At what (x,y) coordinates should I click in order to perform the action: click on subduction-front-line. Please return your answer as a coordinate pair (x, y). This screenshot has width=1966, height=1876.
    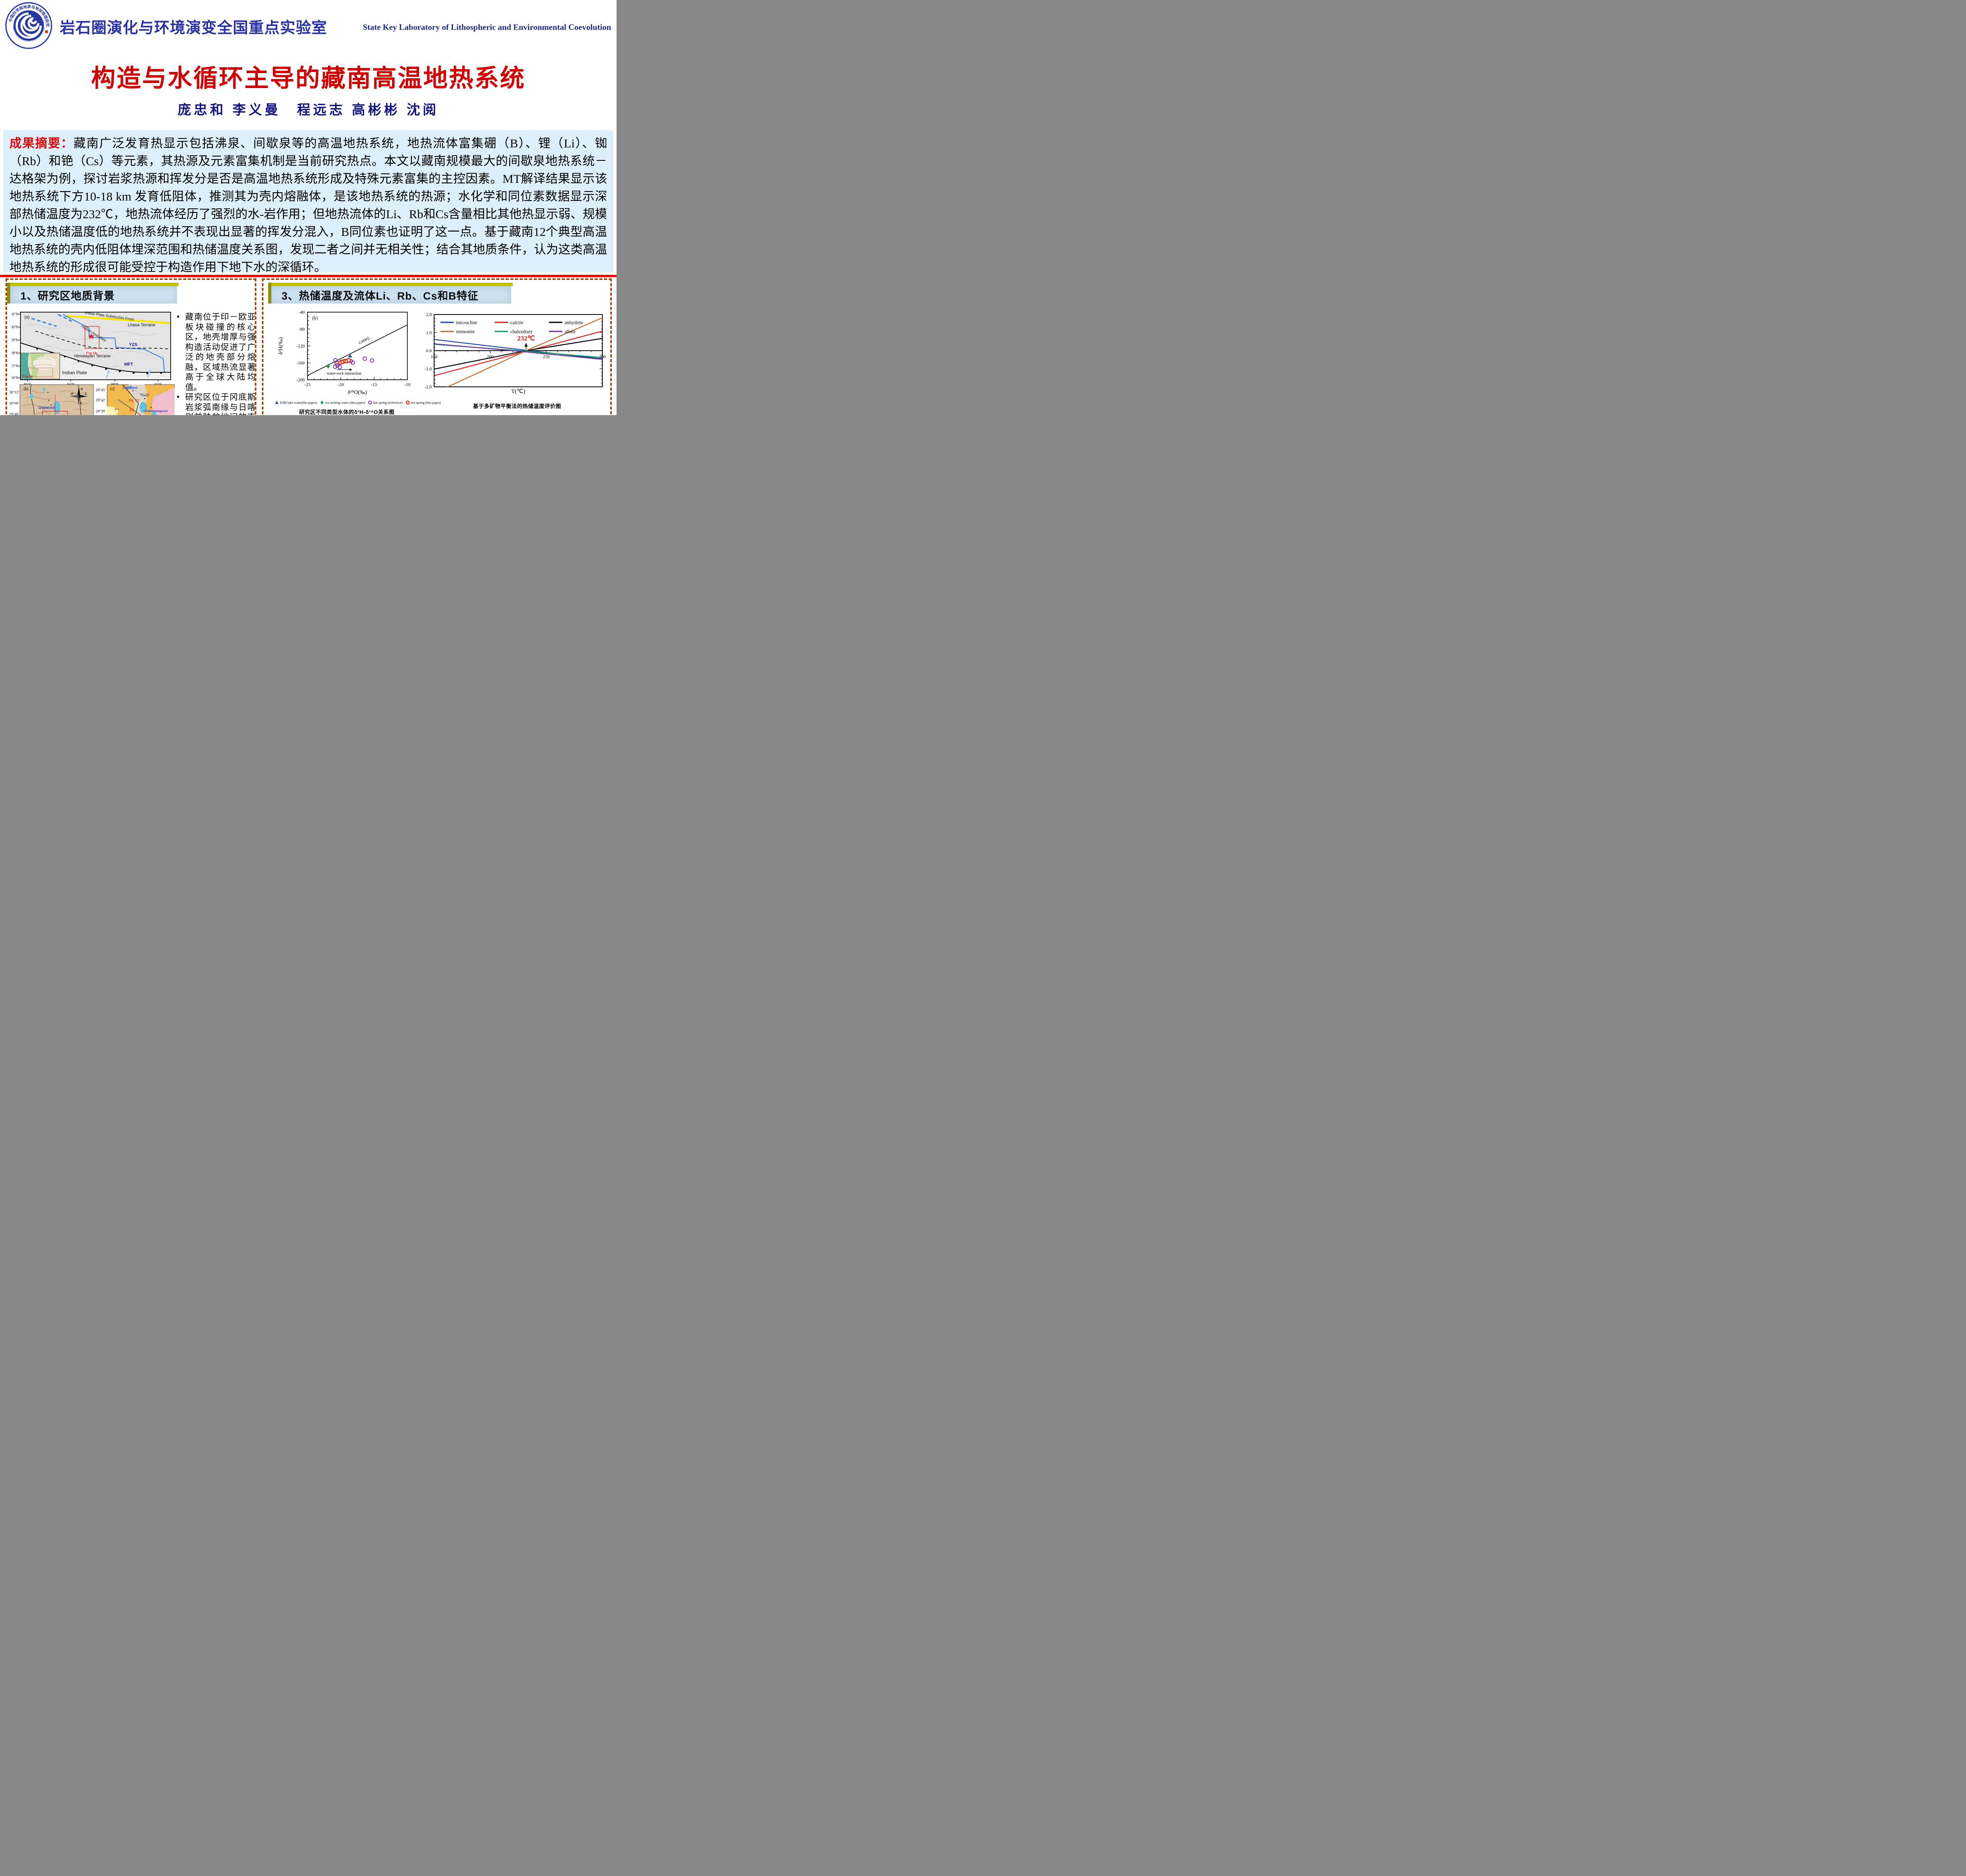
    Looking at the image, I should click on (118, 319).